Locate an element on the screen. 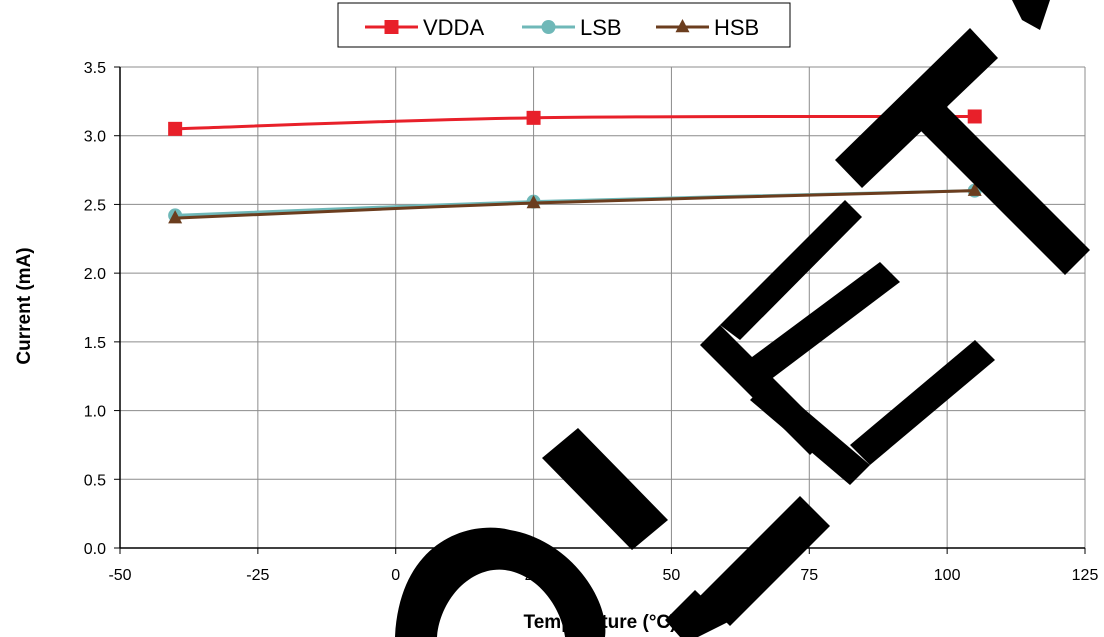 The height and width of the screenshot is (637, 1104). legend-item-hsb: HSB is located at coordinates (707, 27).